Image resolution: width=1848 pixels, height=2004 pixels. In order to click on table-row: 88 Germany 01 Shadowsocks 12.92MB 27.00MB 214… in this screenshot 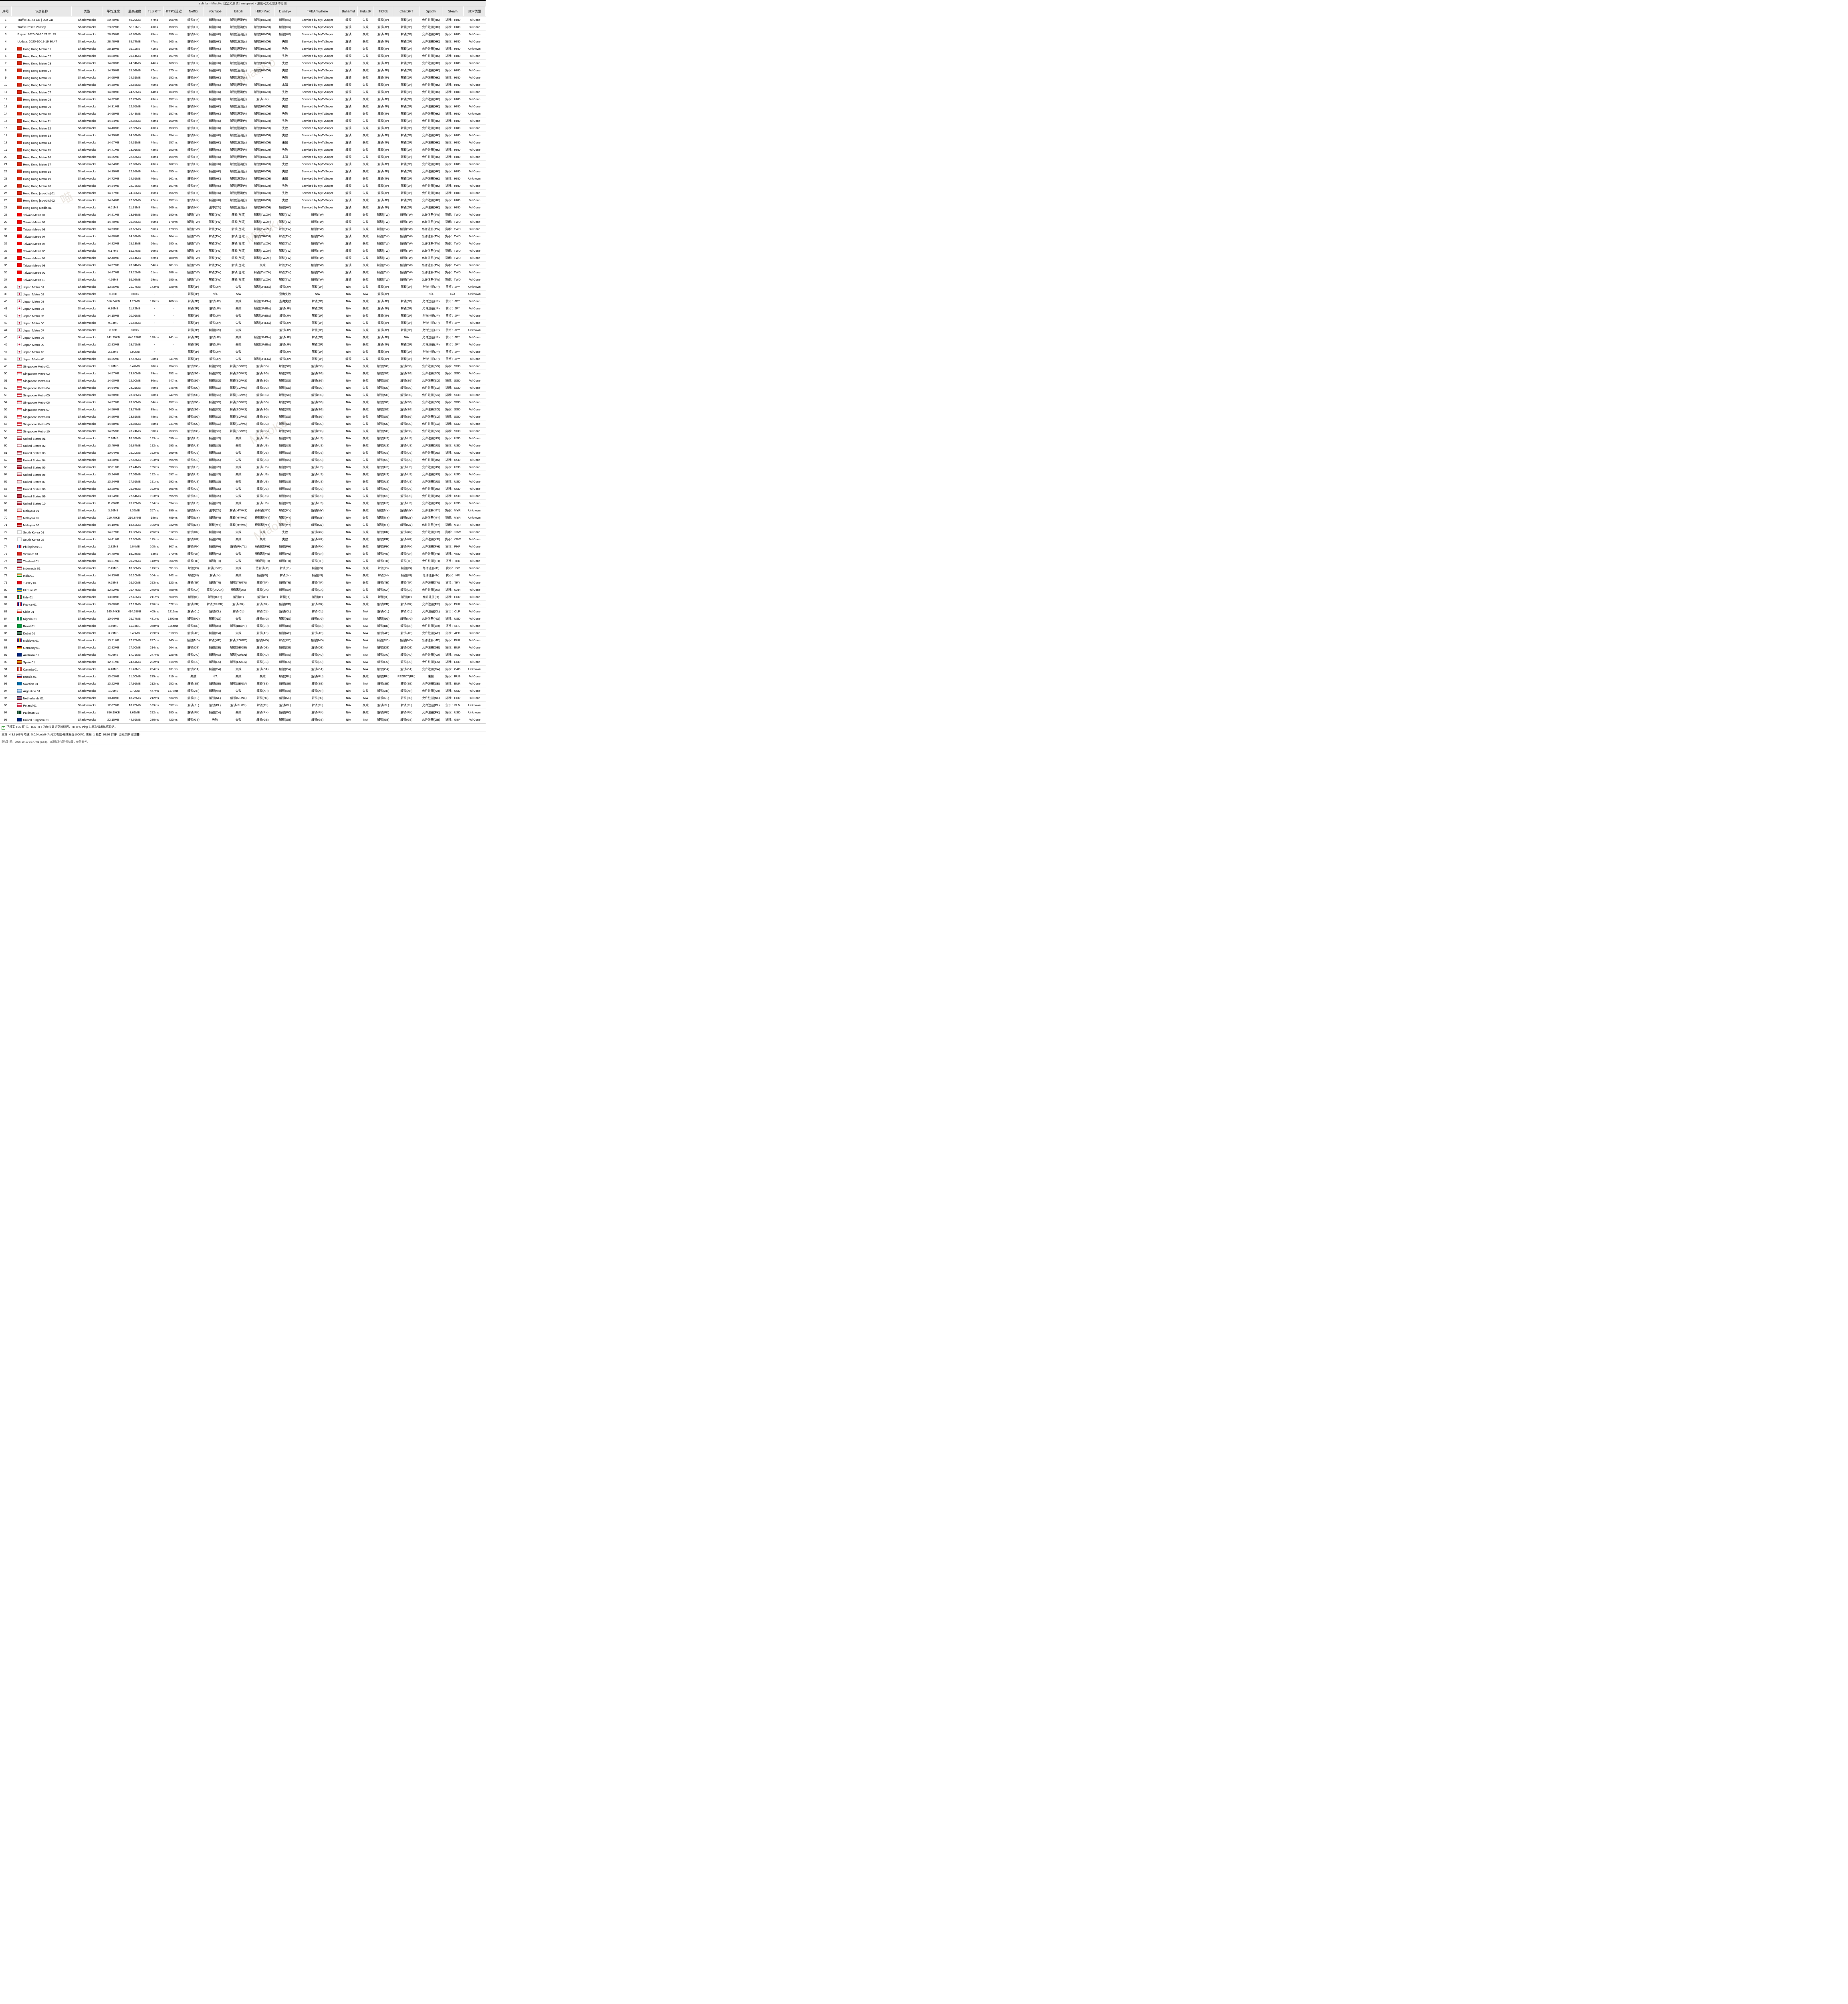, I will do `click(243, 647)`.